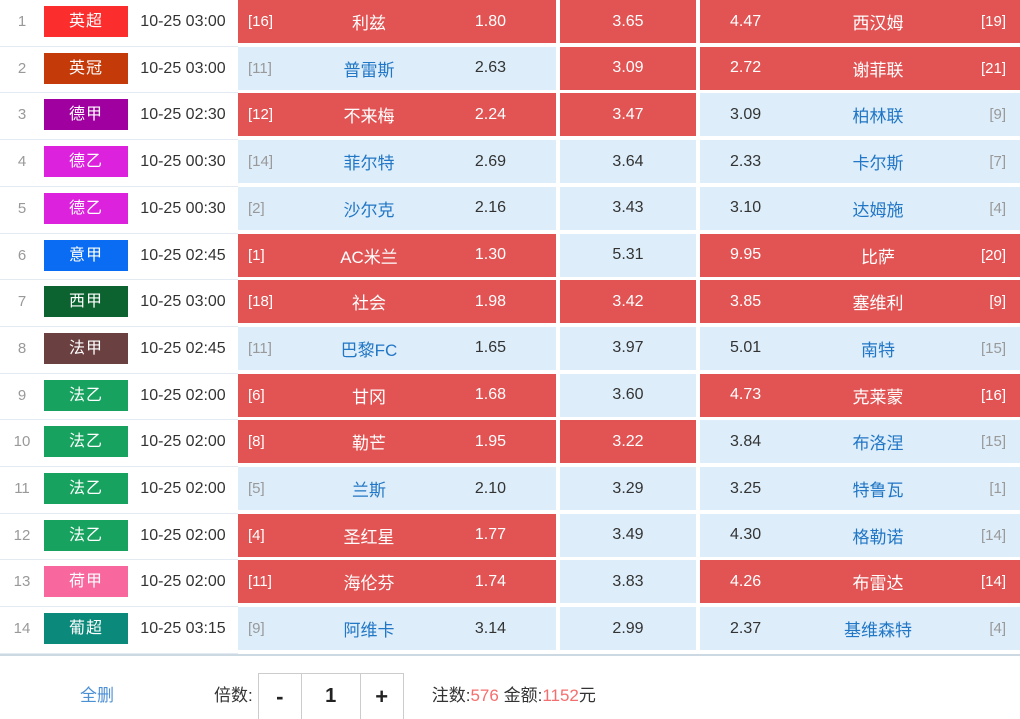  What do you see at coordinates (369, 23) in the screenshot?
I see `home-team: 利兹` at bounding box center [369, 23].